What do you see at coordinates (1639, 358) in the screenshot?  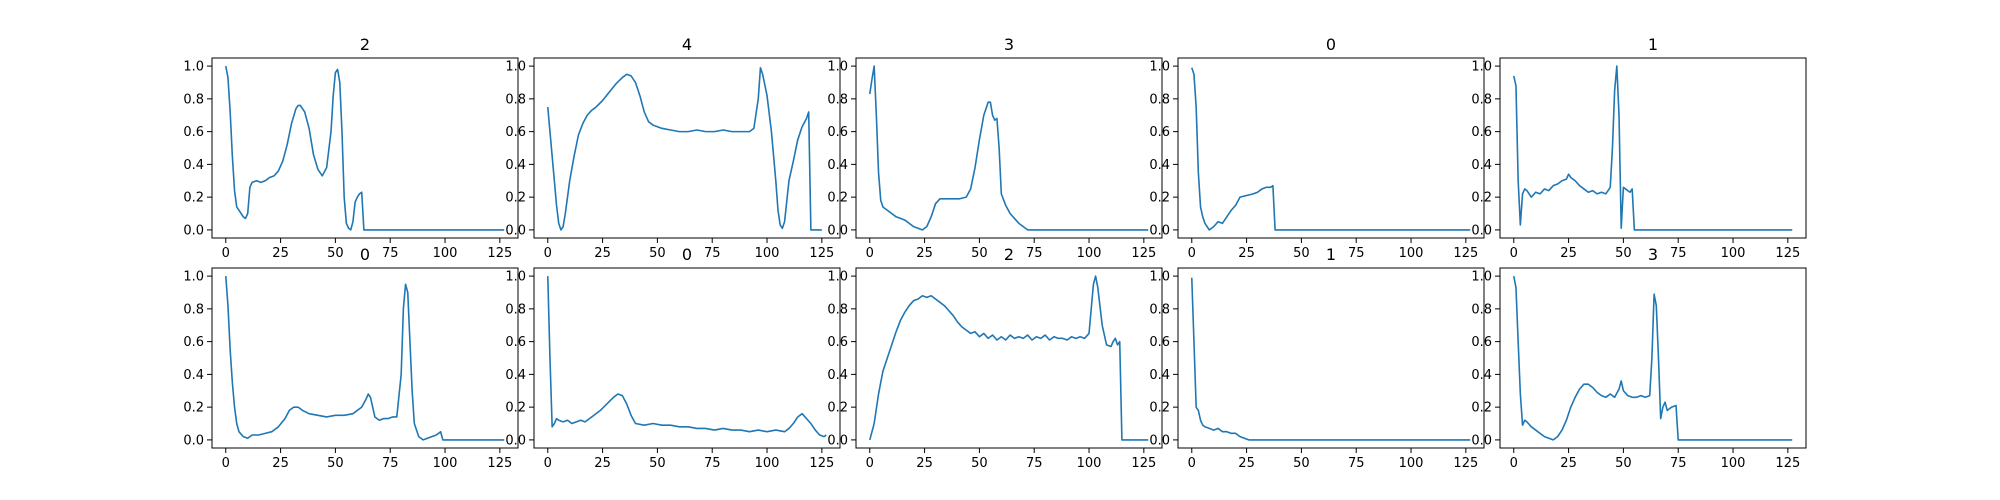 I see `panel-10: 3 0 25 50 75 100 125 0.0 0.2 0.4 0.6 0.8 1.0` at bounding box center [1639, 358].